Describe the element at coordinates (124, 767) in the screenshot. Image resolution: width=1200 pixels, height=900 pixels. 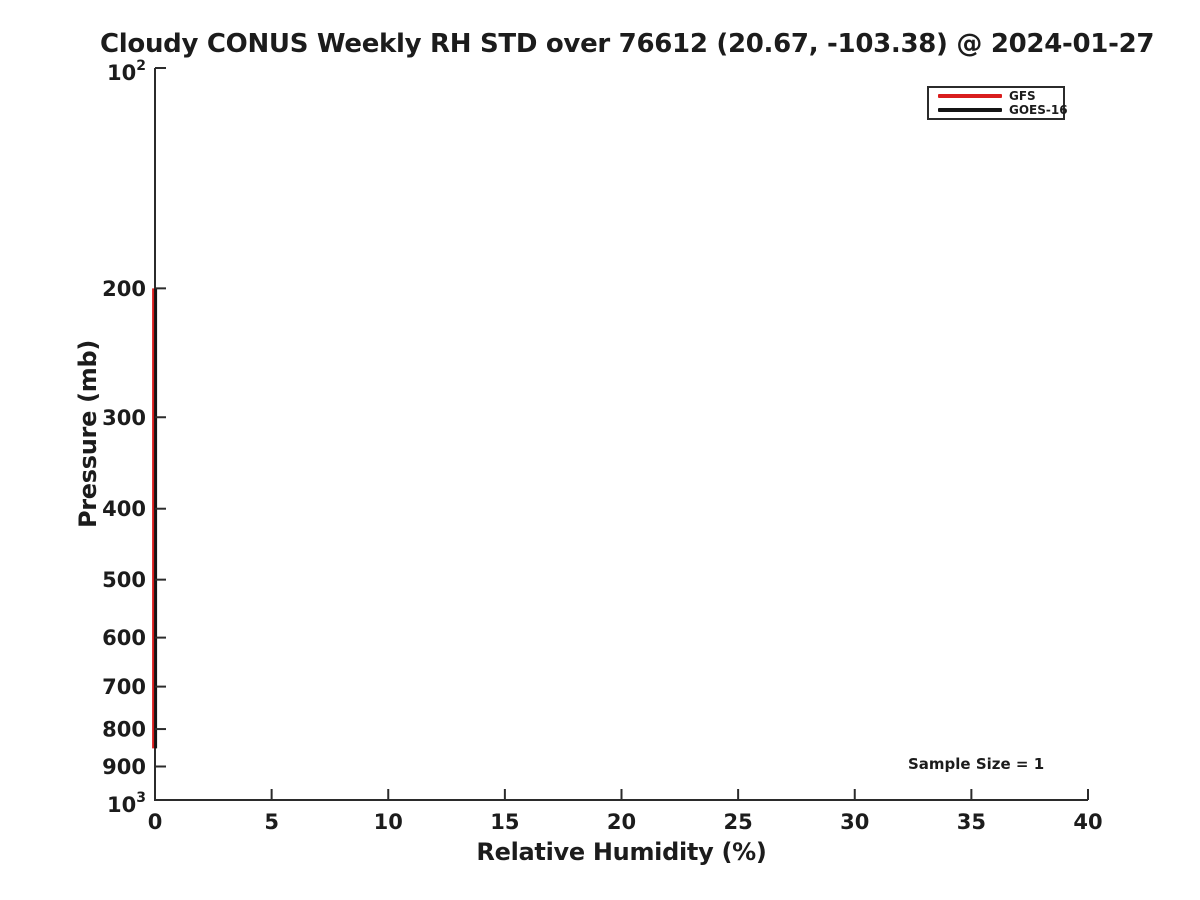
I see `y-tick-label: 900` at that location.